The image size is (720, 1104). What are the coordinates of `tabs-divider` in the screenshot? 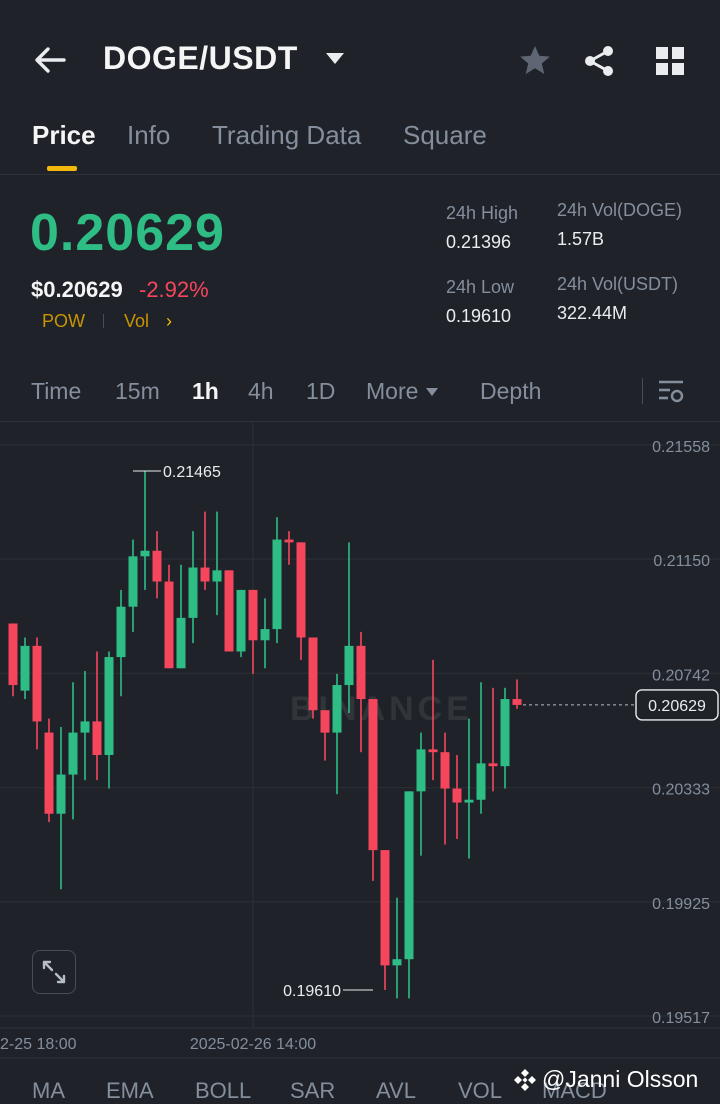 It's located at (360, 174).